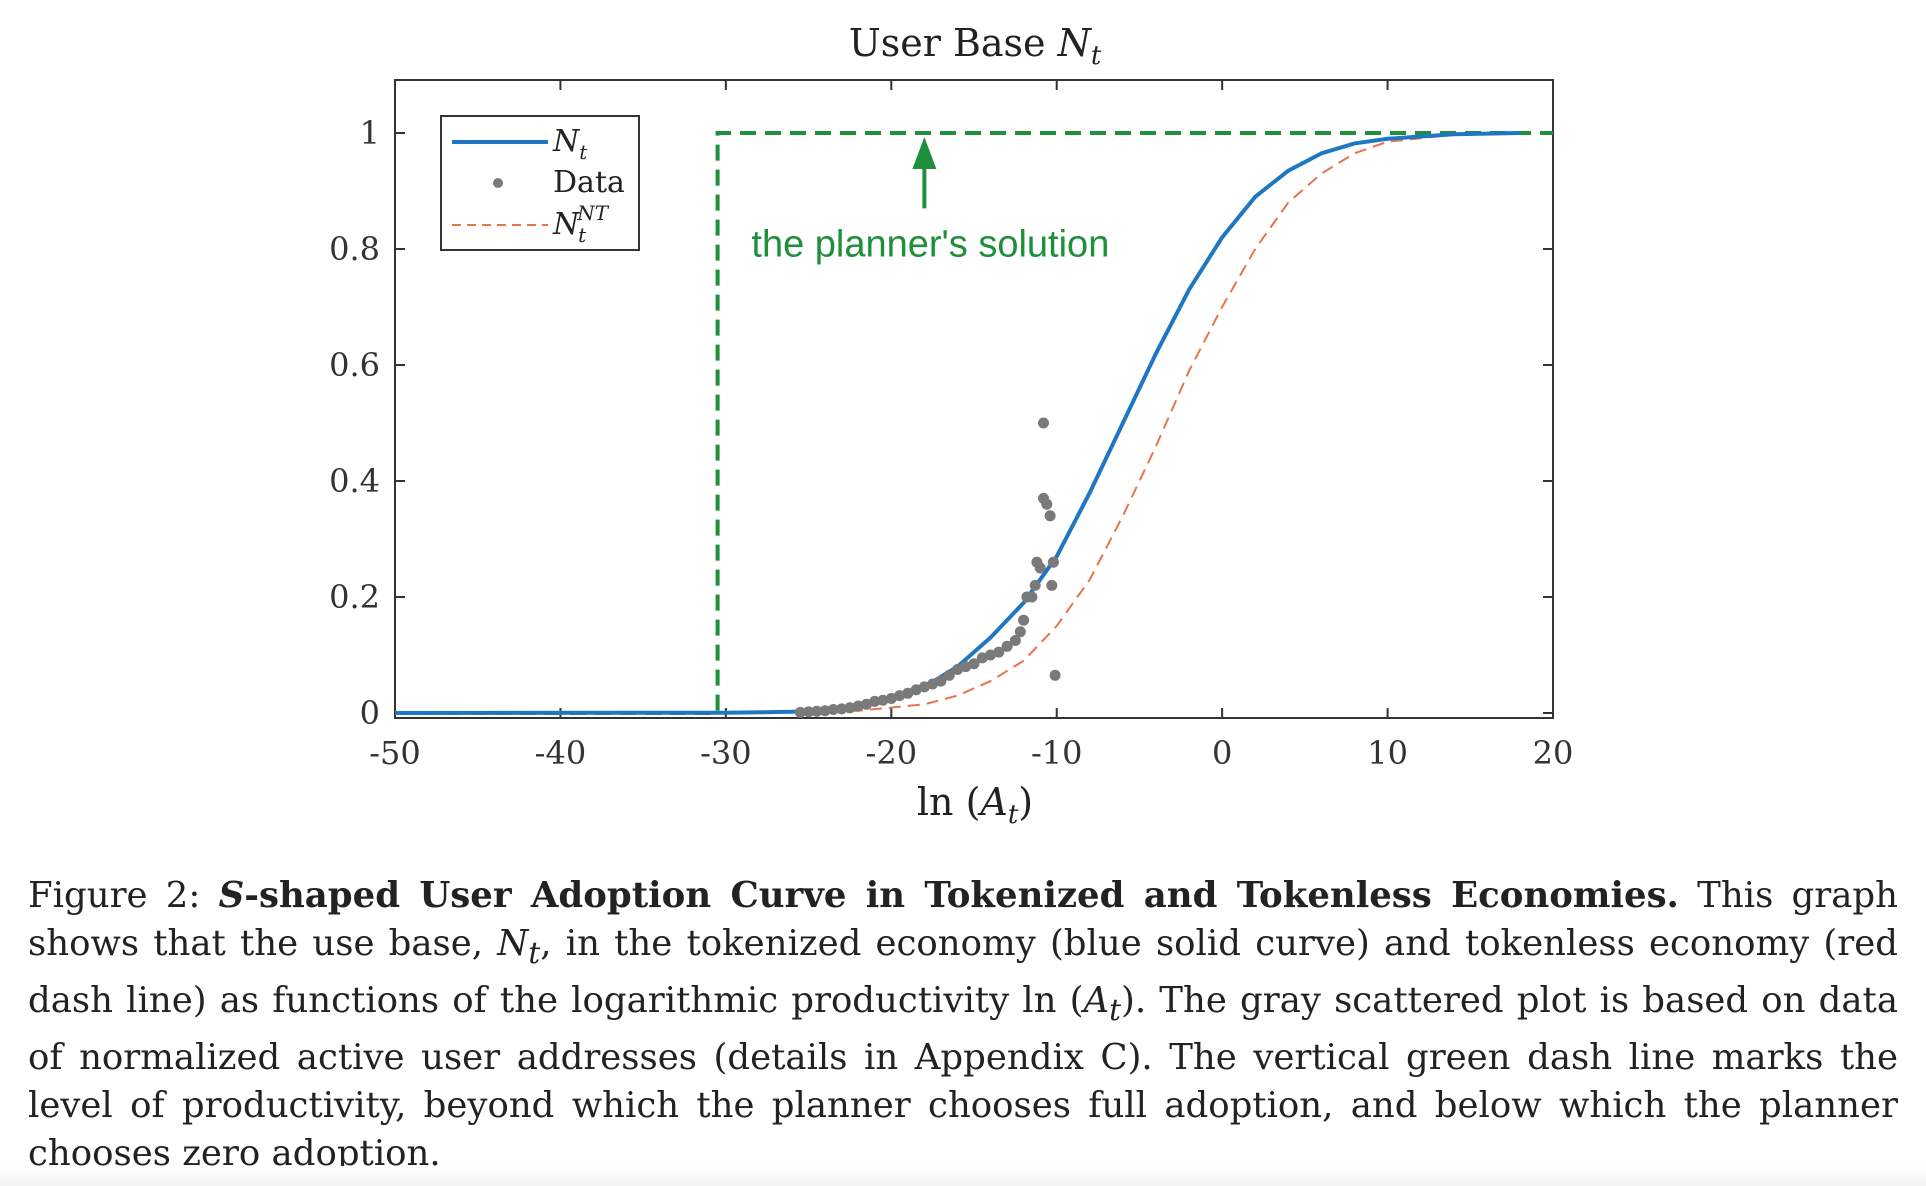 This screenshot has height=1186, width=1926. Describe the element at coordinates (354, 597) in the screenshot. I see `y-tick-label: 0.2` at that location.